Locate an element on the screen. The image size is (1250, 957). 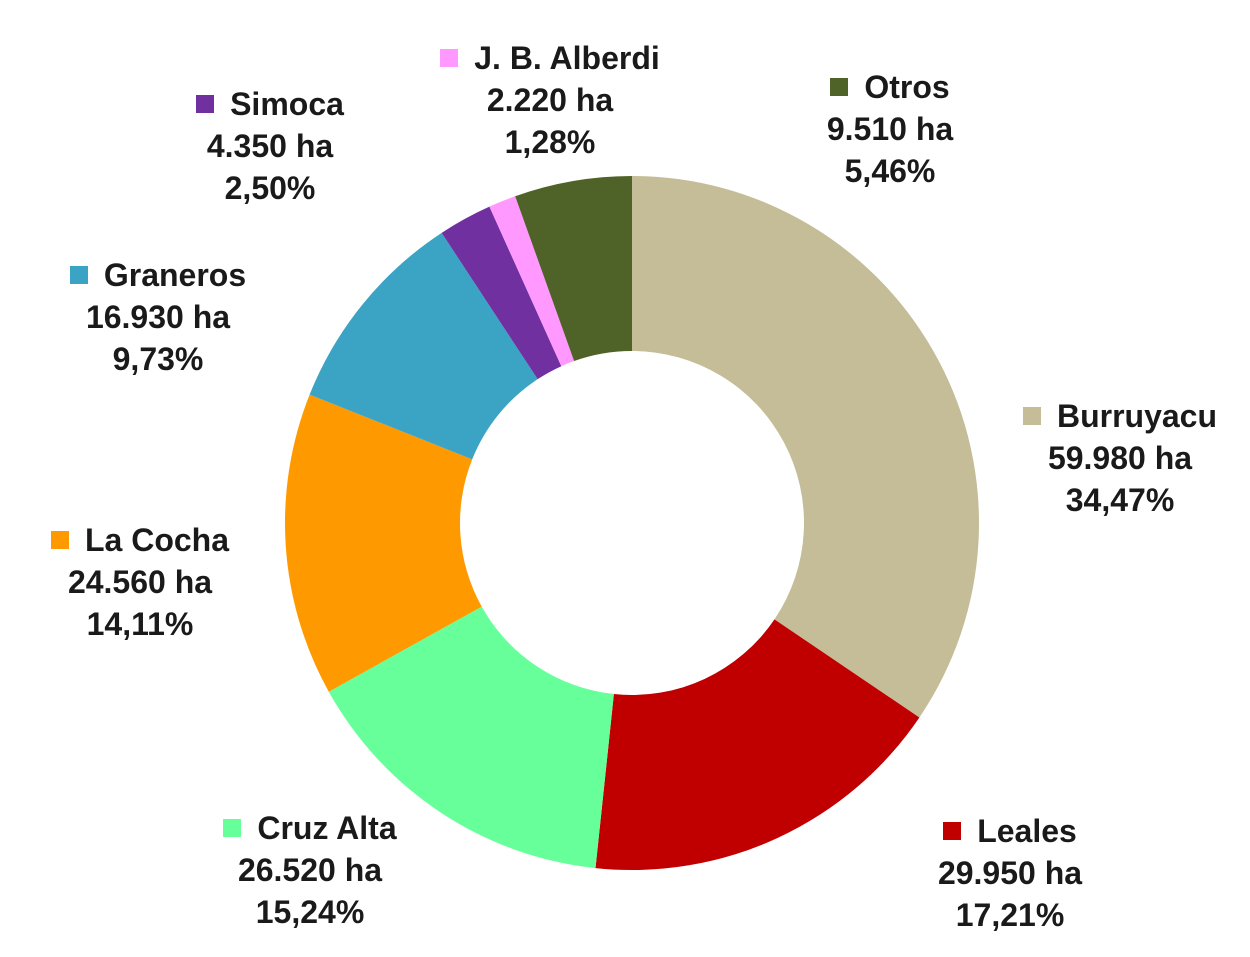
slice-percent: 17,21% is located at coordinates (1010, 915).